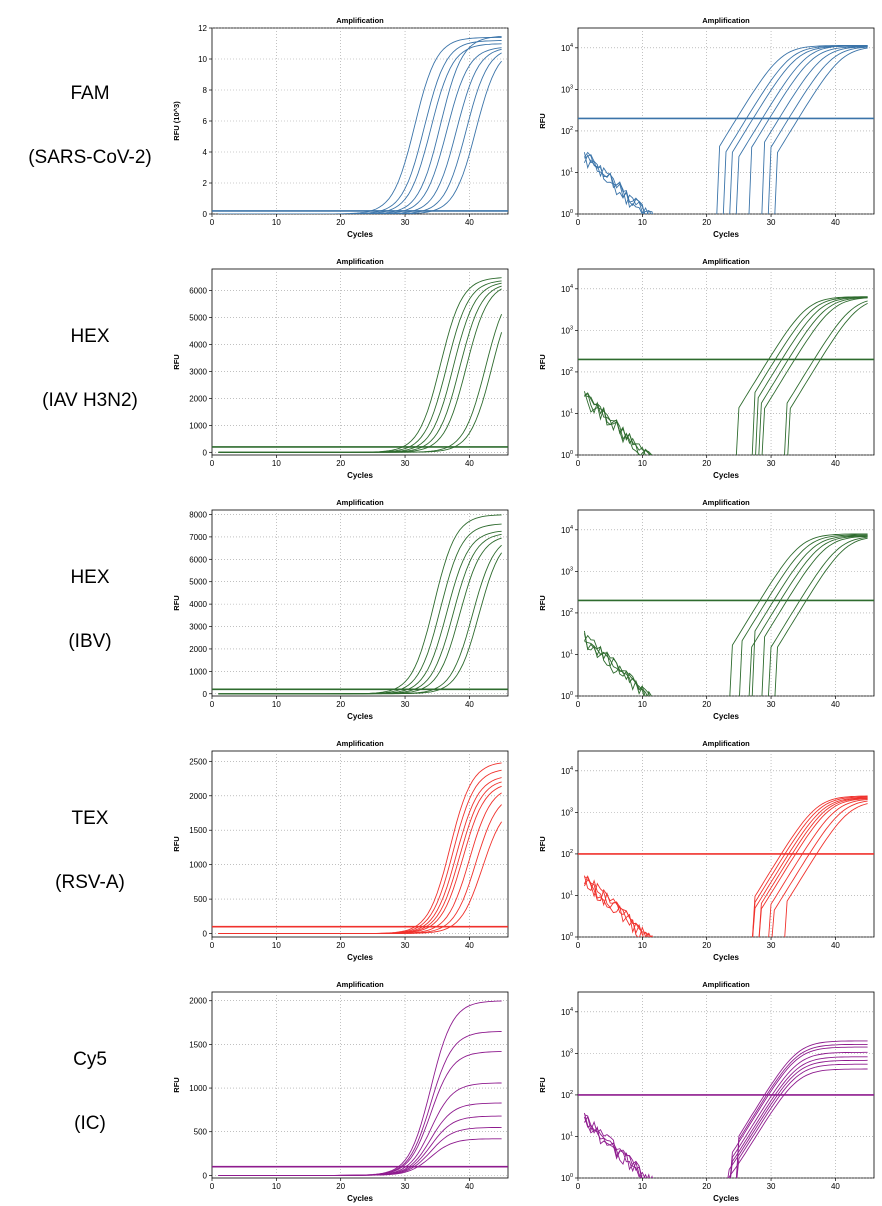 Image resolution: width=882 pixels, height=1206 pixels. Describe the element at coordinates (198, 761) in the screenshot. I see `y-tick-label: 2500` at that location.